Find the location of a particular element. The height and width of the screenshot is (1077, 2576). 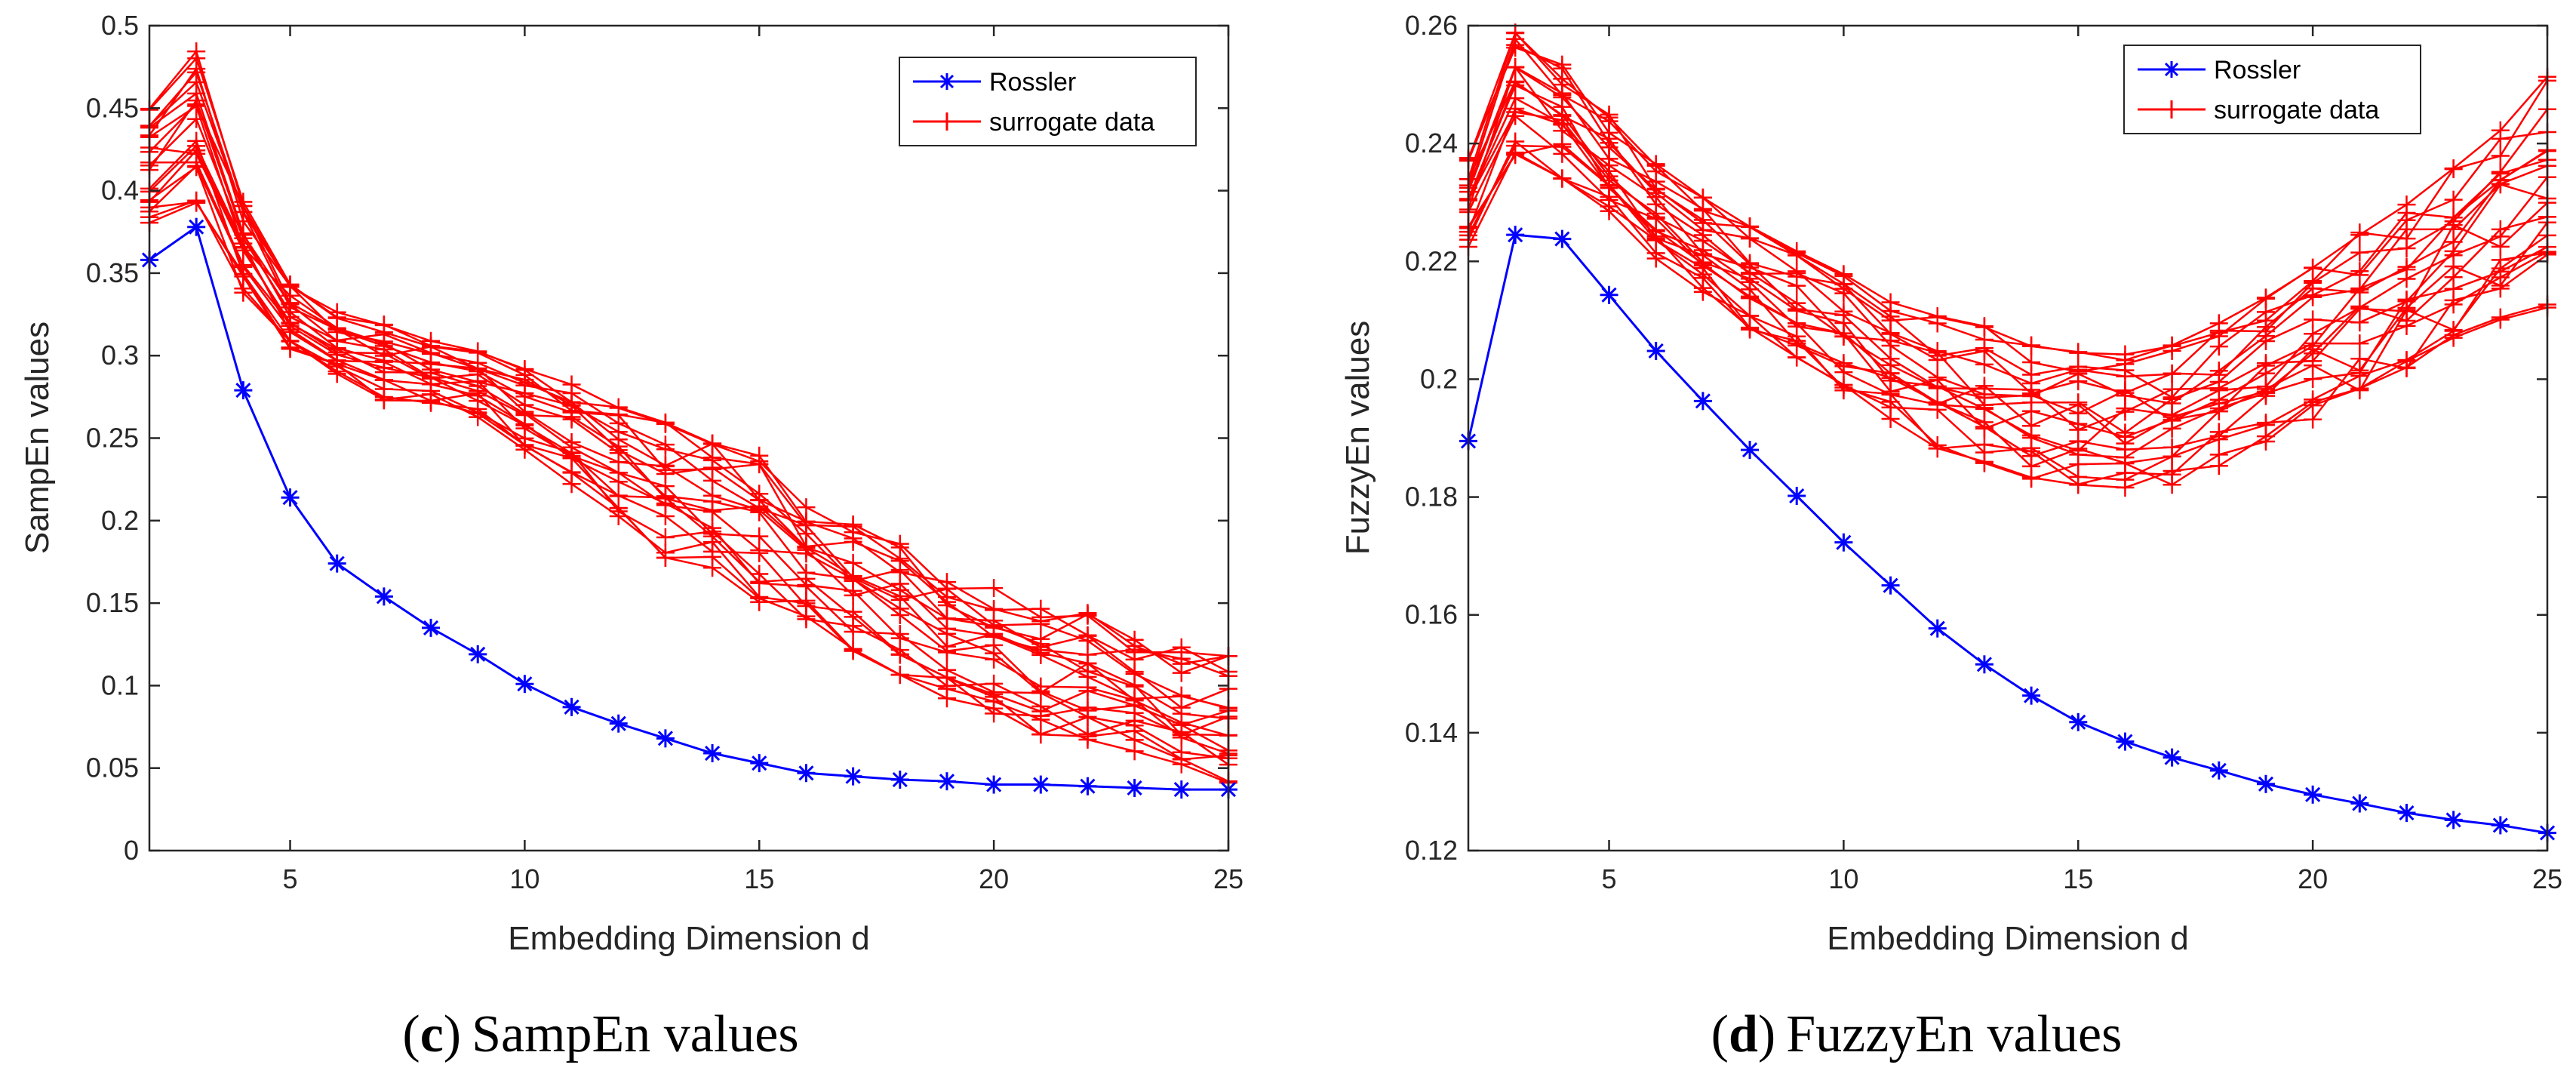

y-tick-label: 0.24 is located at coordinates (1431, 143).